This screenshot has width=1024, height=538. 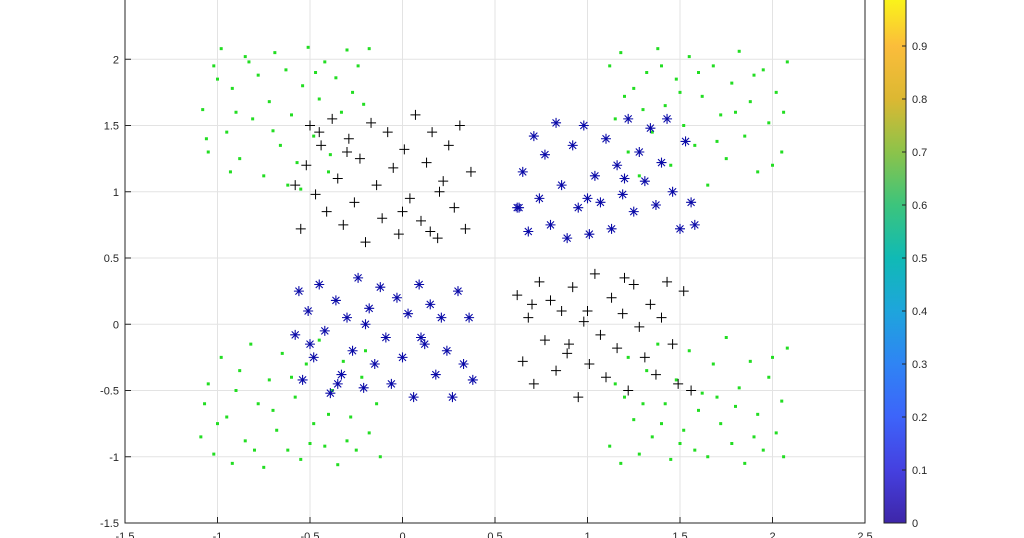 What do you see at coordinates (864, 534) in the screenshot?
I see `x-tick-label: 2.5` at bounding box center [864, 534].